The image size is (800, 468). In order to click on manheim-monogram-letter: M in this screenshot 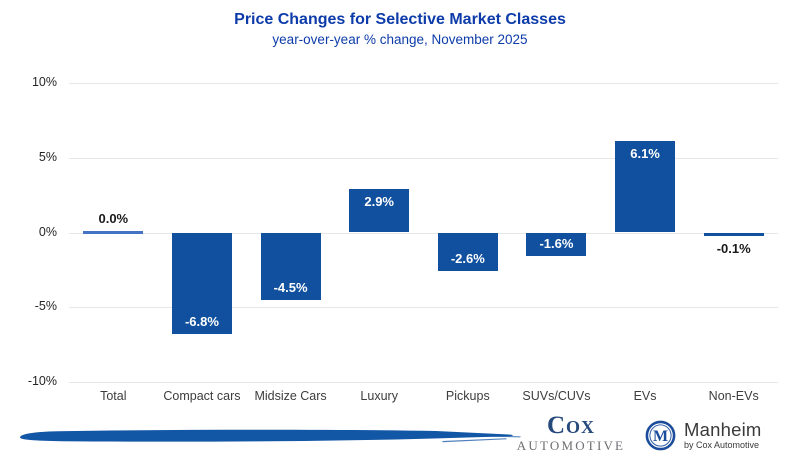, I will do `click(660, 436)`.